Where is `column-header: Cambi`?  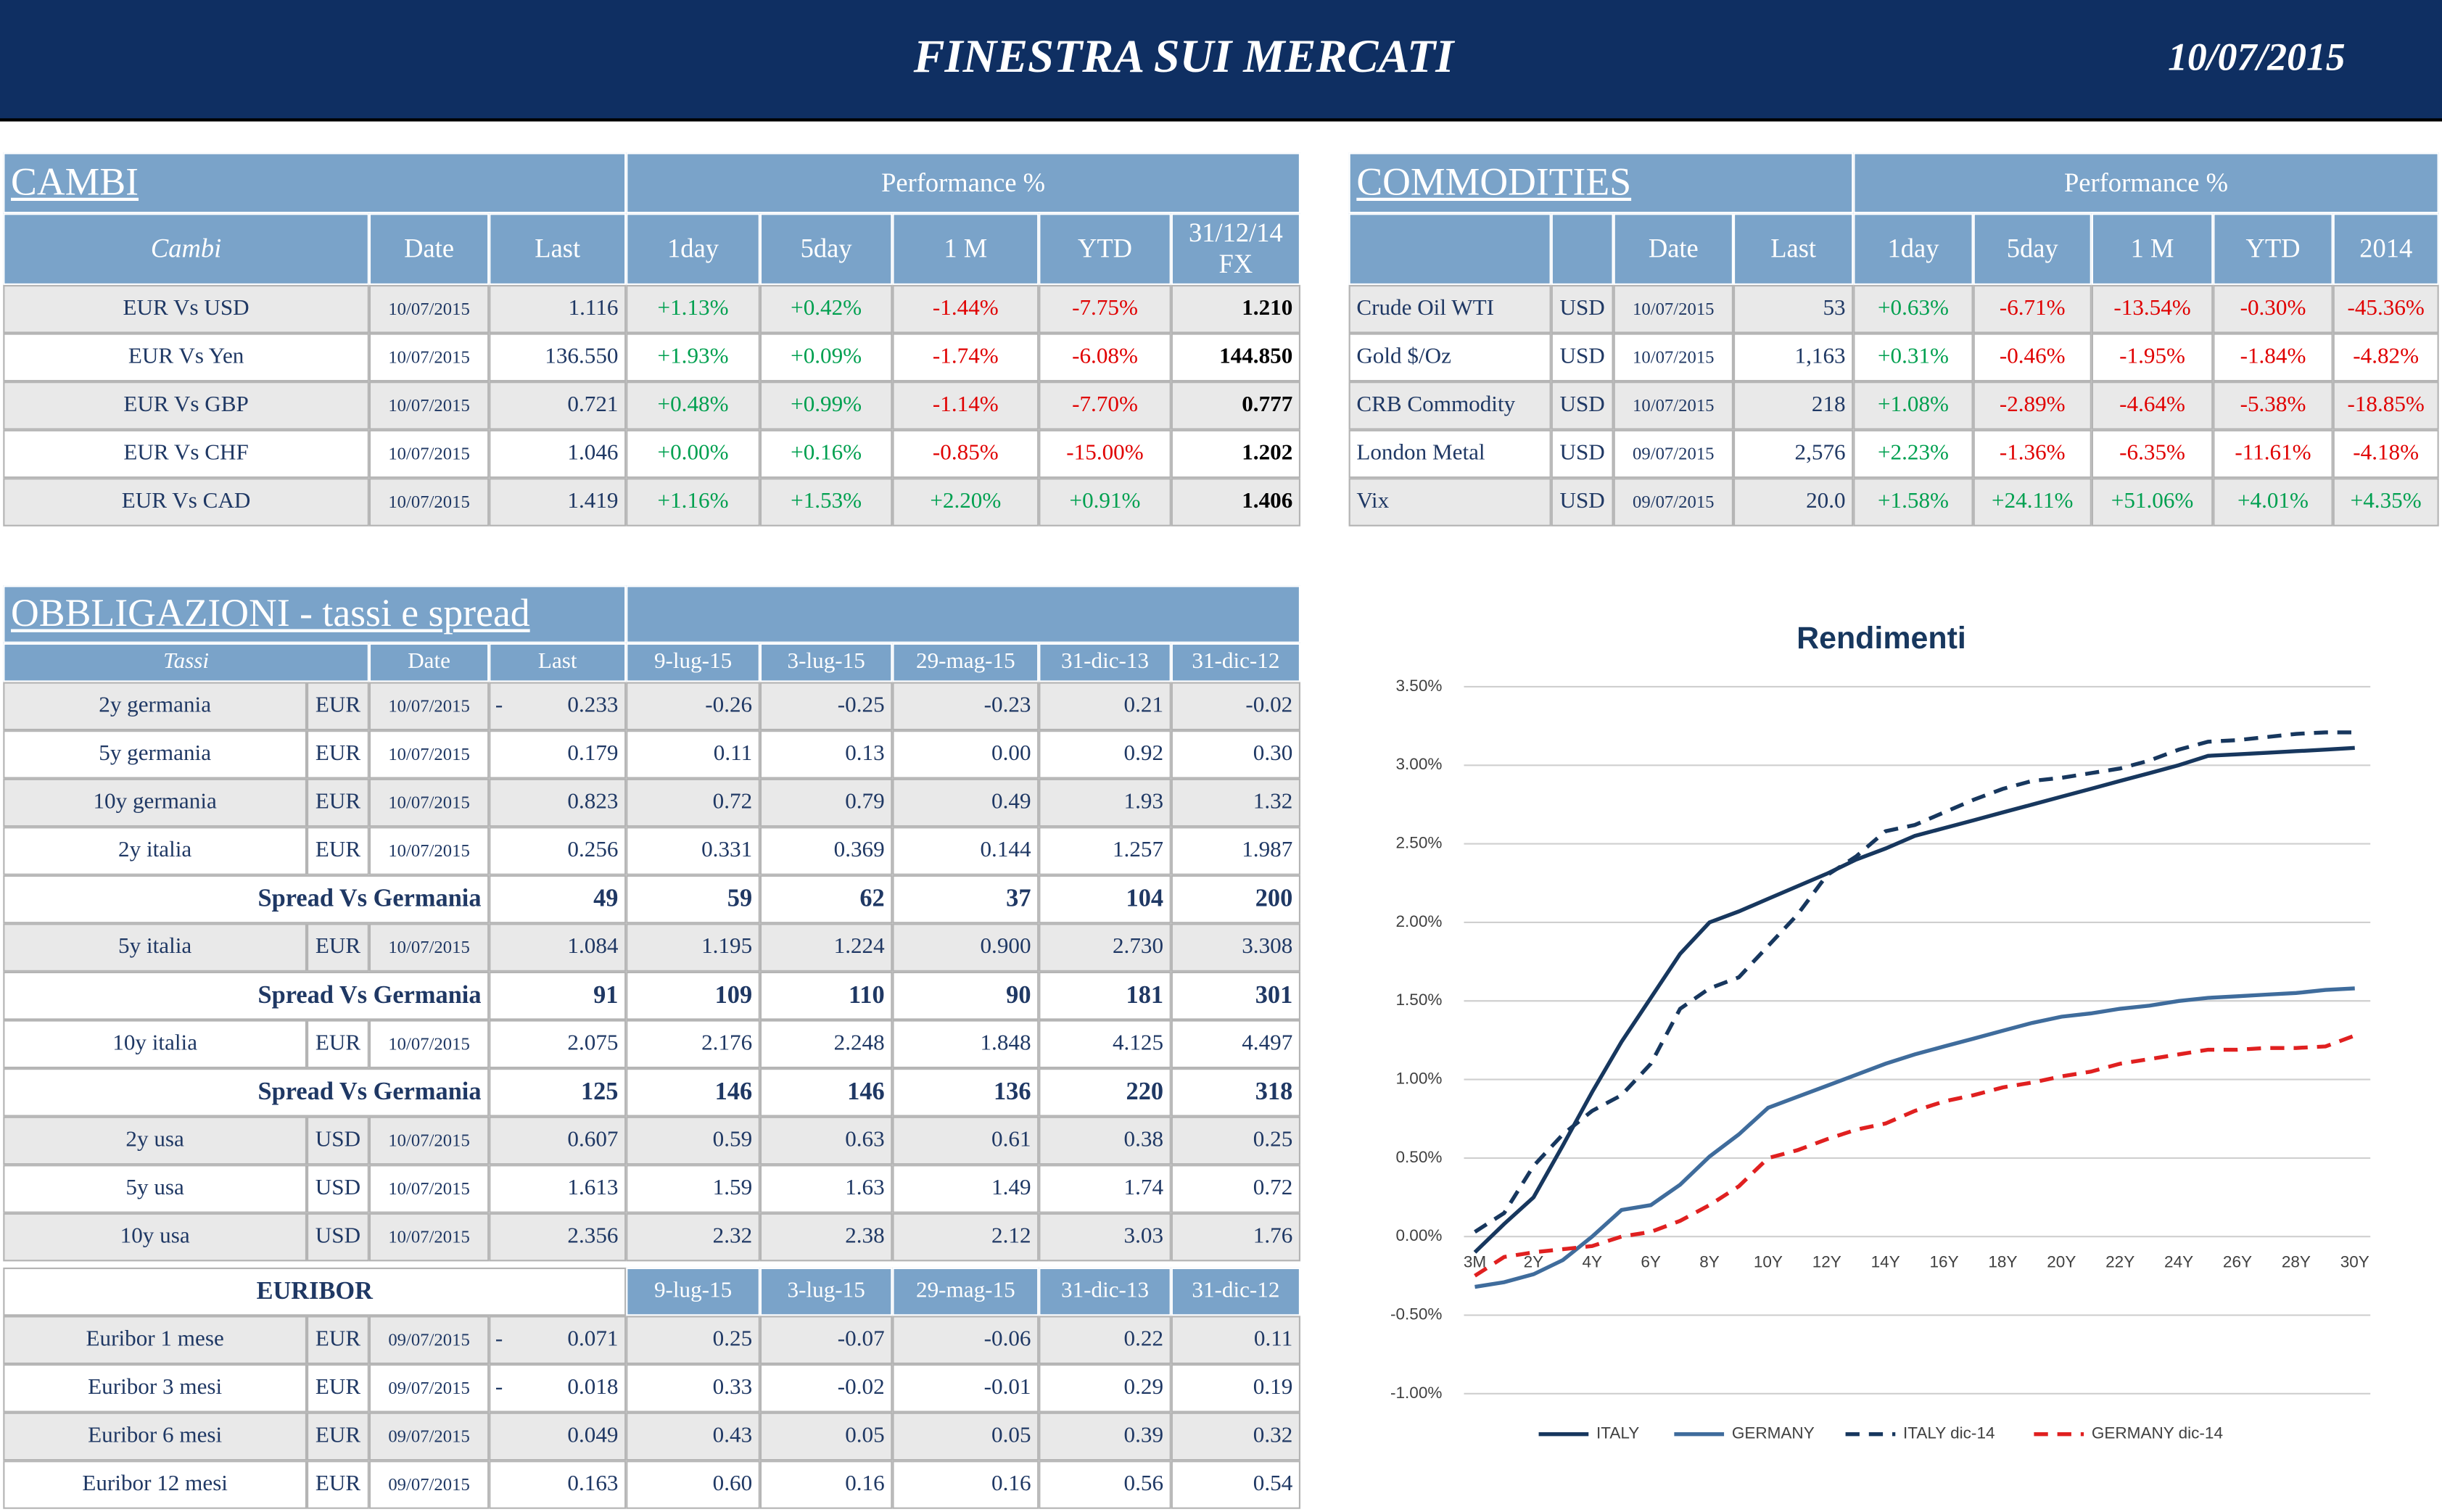
column-header: Cambi is located at coordinates (186, 249).